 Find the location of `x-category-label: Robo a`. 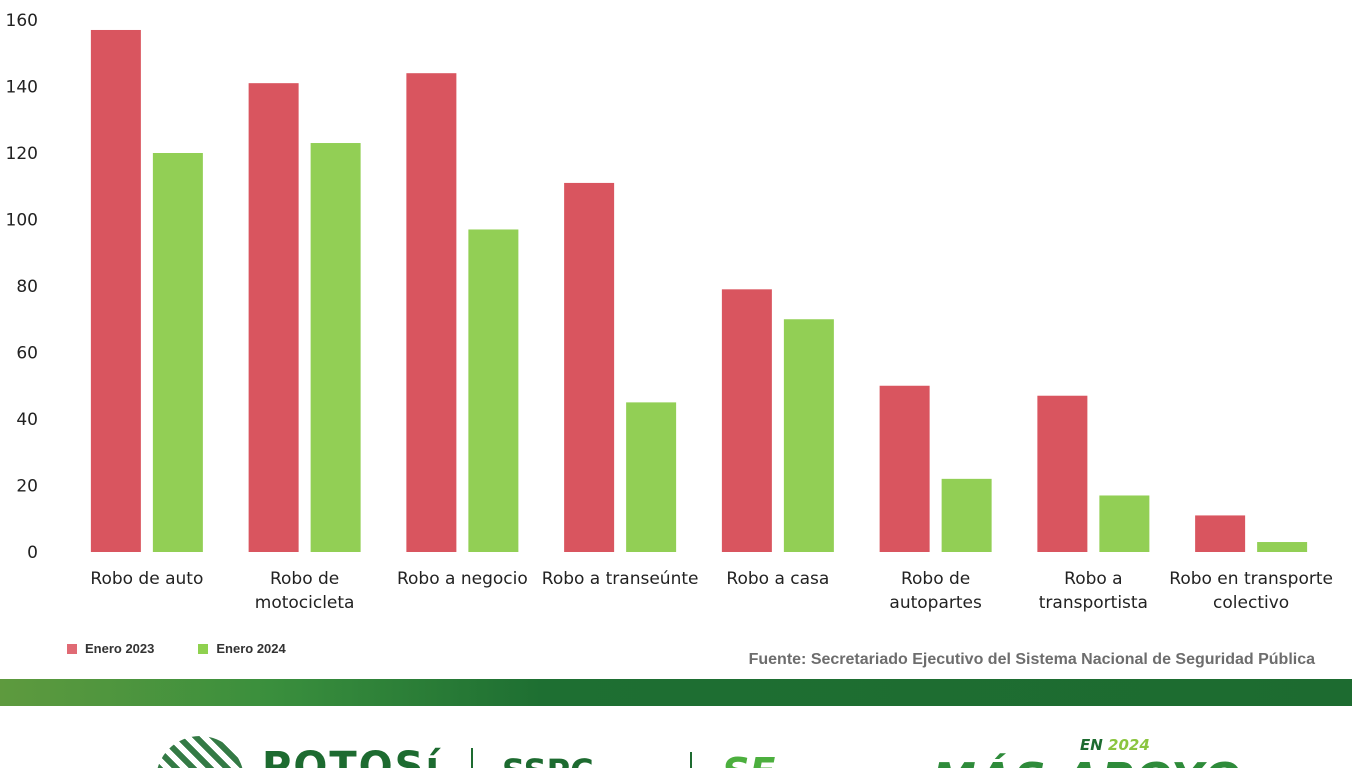

x-category-label: Robo a is located at coordinates (1093, 579).